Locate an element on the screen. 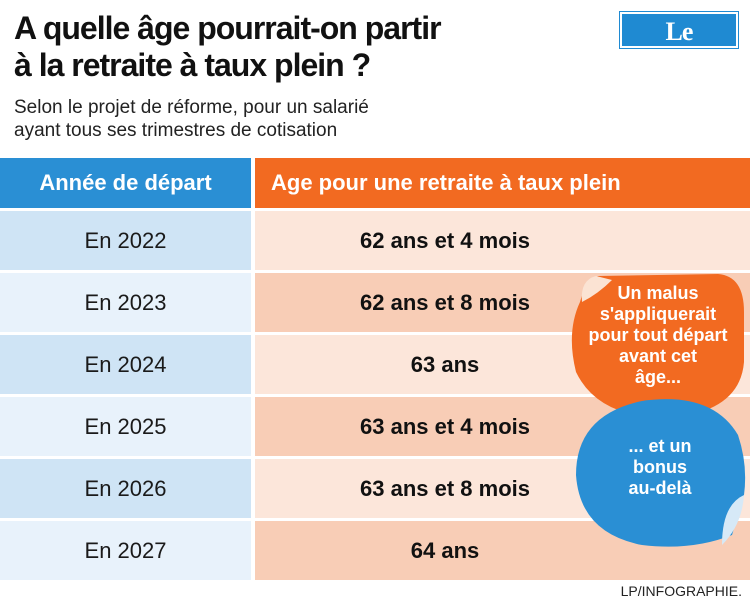 The image size is (750, 604). age-value: 64 ans is located at coordinates (445, 550).